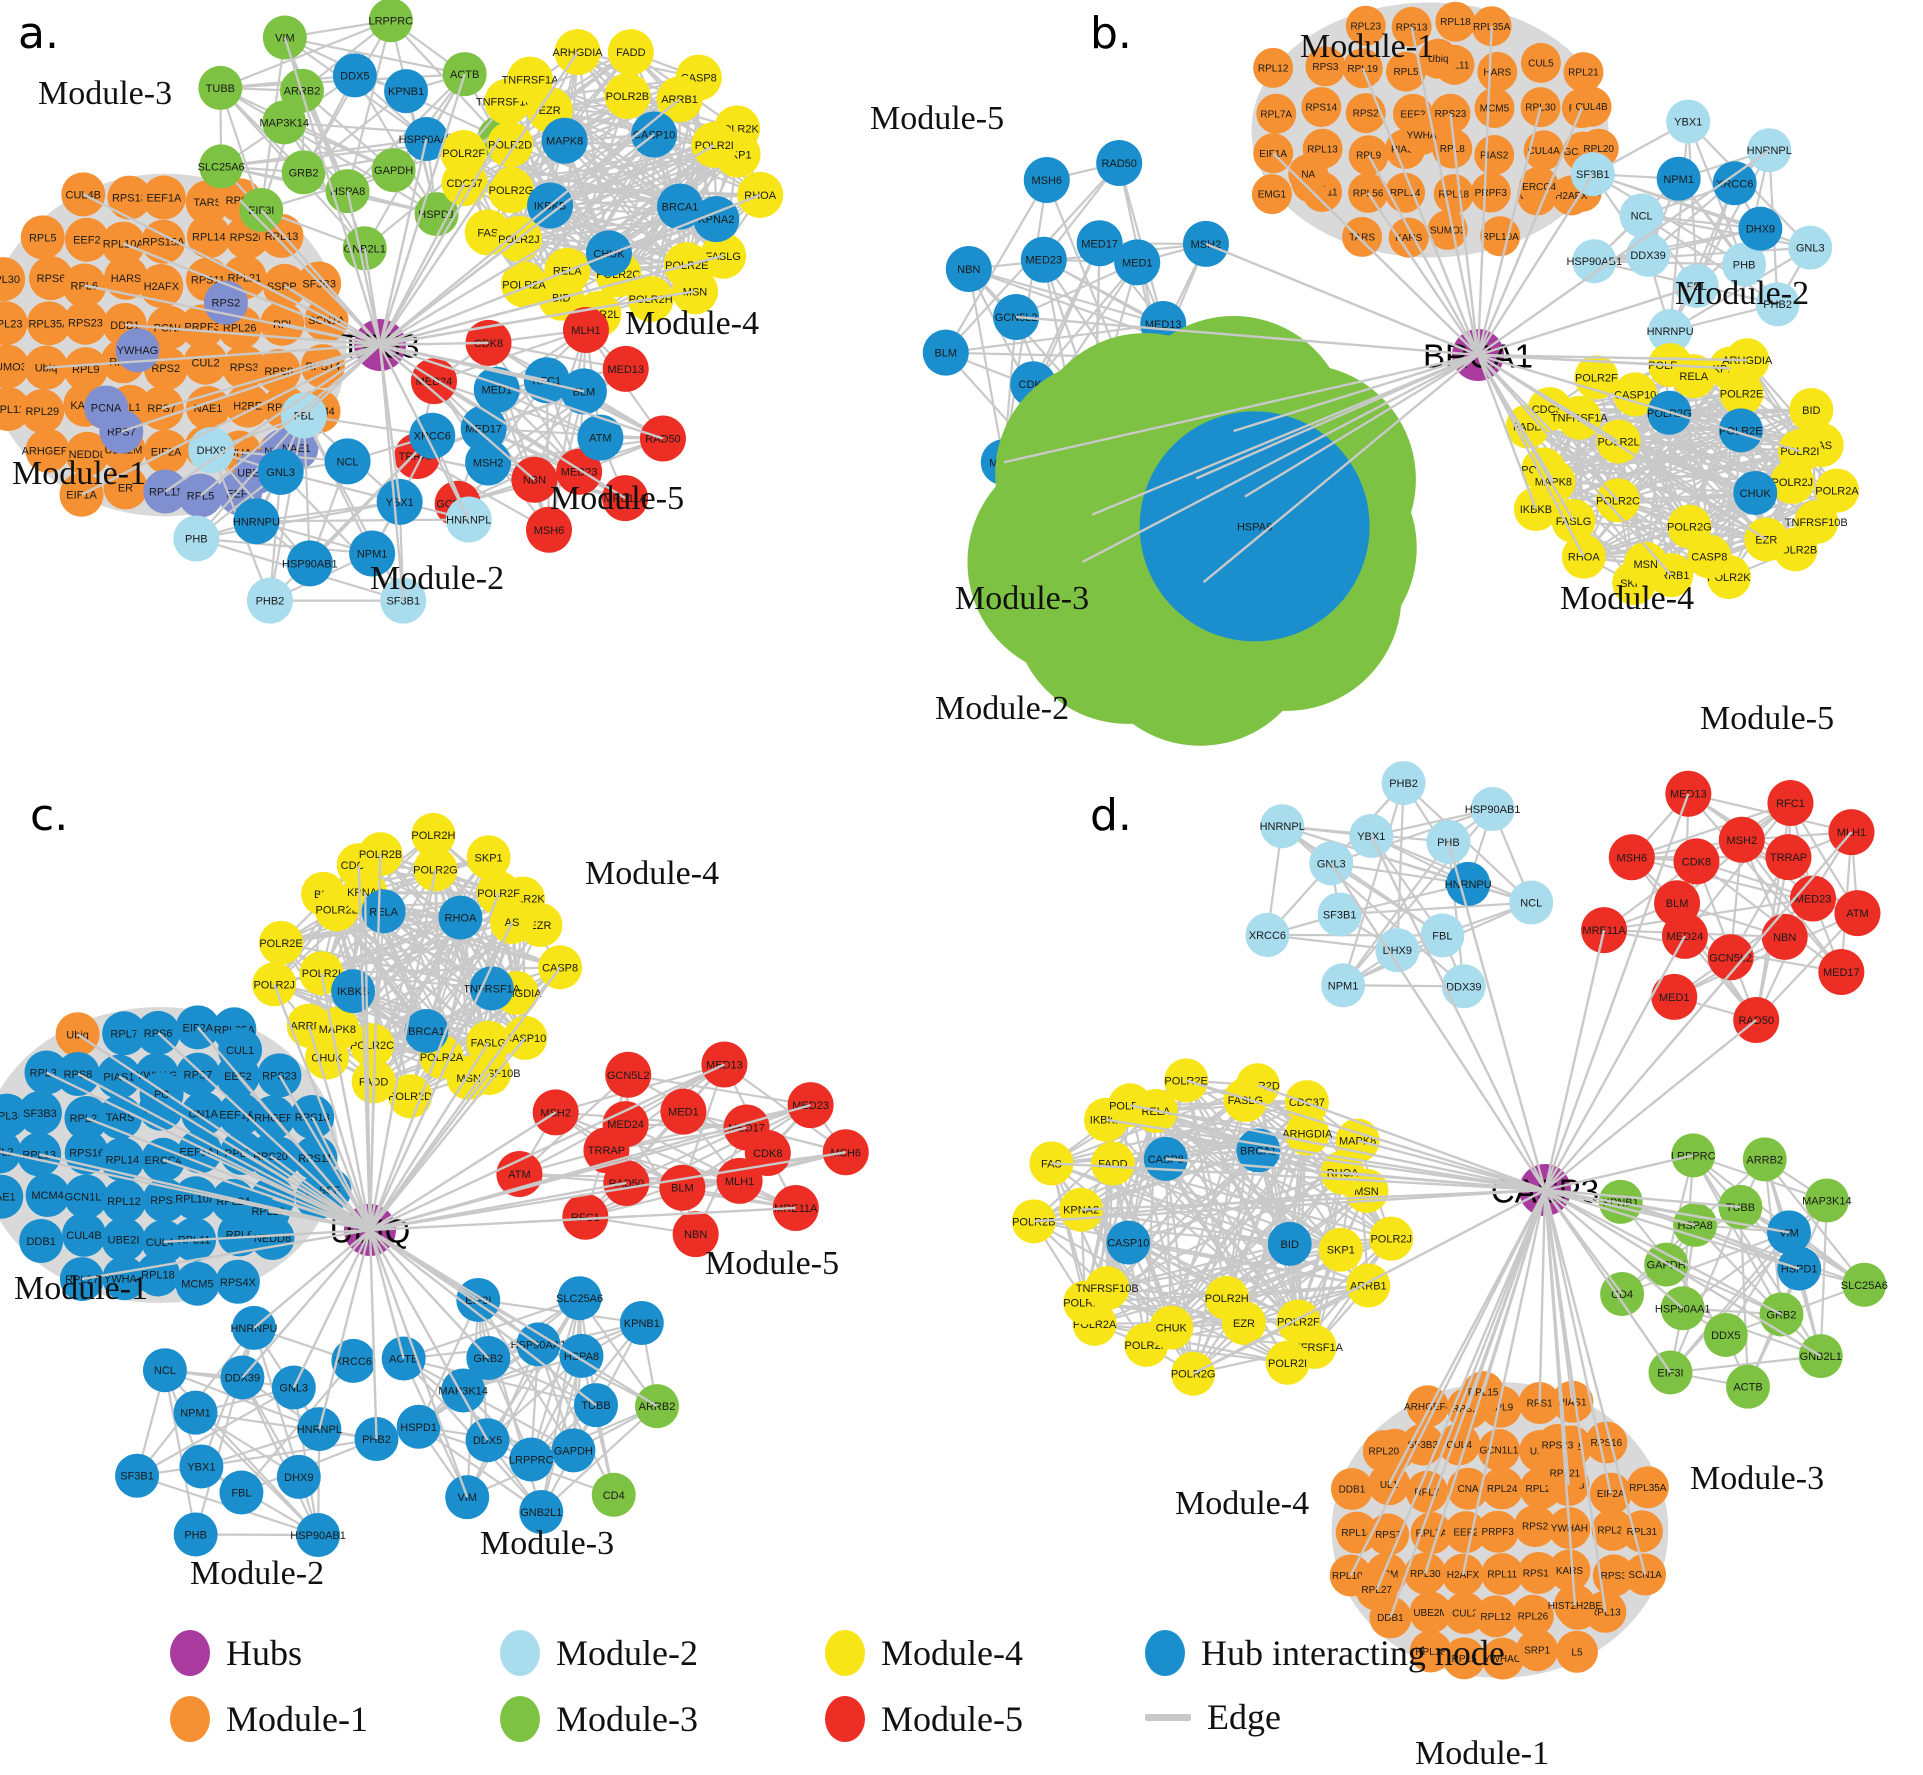 The image size is (1923, 1775). Describe the element at coordinates (195, 1198) in the screenshot. I see `graph-node: RPL10A` at that location.